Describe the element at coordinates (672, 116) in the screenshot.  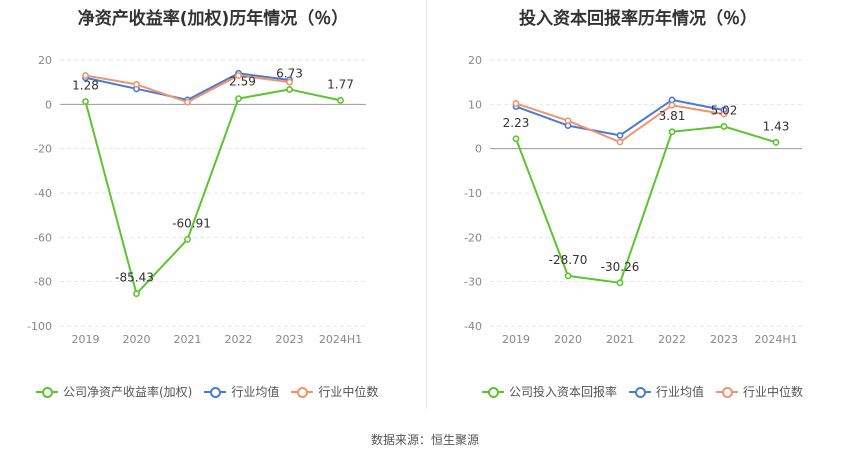
I see `data-label: 3.81` at that location.